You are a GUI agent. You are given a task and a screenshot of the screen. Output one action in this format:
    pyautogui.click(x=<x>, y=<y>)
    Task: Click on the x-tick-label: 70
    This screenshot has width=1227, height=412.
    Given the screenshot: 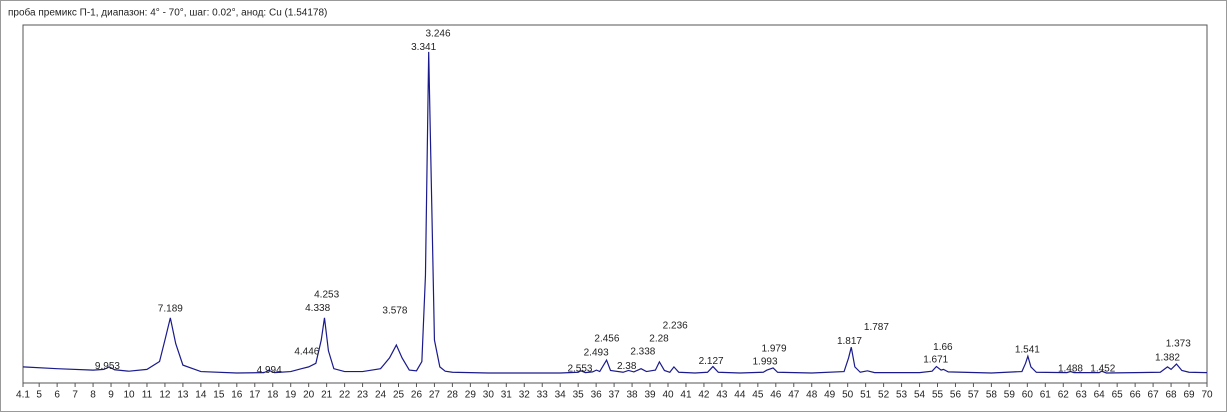 What is the action you would take?
    pyautogui.click(x=1207, y=395)
    